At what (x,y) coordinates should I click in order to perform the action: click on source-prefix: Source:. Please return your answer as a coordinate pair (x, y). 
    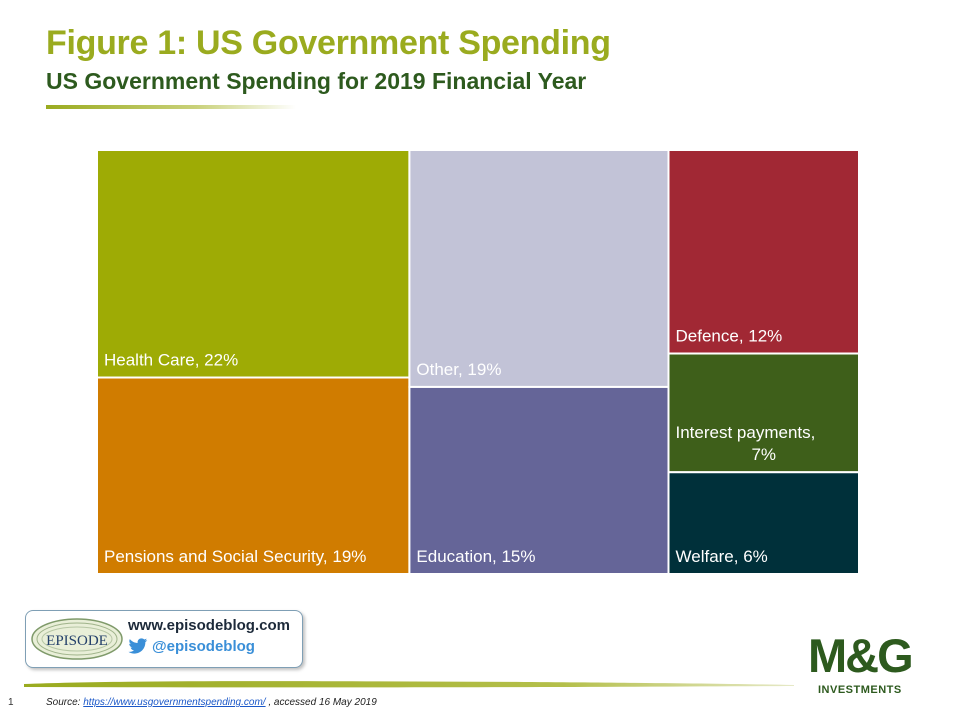
    Looking at the image, I should click on (65, 702).